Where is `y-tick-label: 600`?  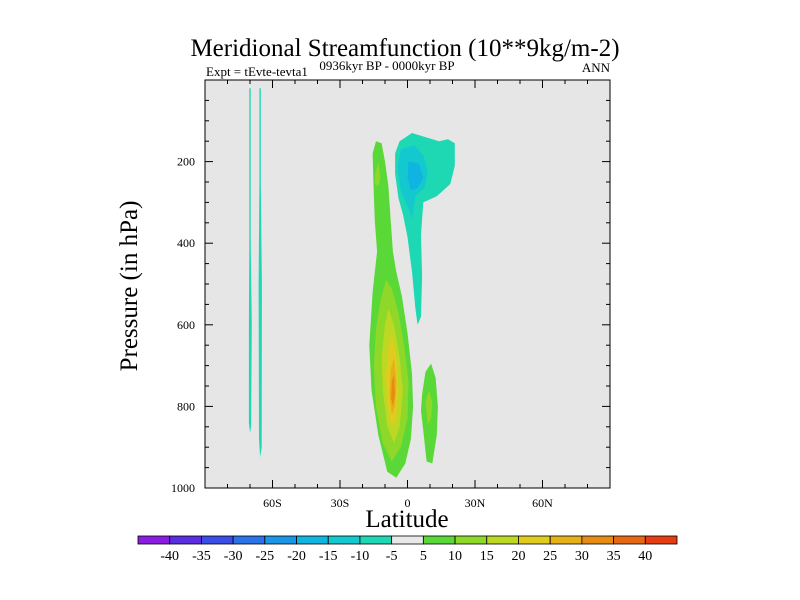 y-tick-label: 600 is located at coordinates (186, 325).